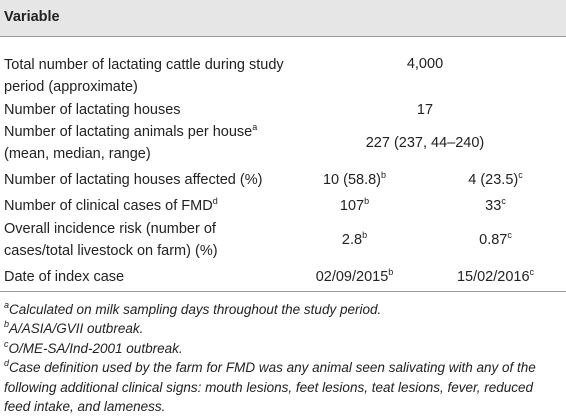 The image size is (566, 420). I want to click on label-text: Number of lactating houses, so click(92, 110).